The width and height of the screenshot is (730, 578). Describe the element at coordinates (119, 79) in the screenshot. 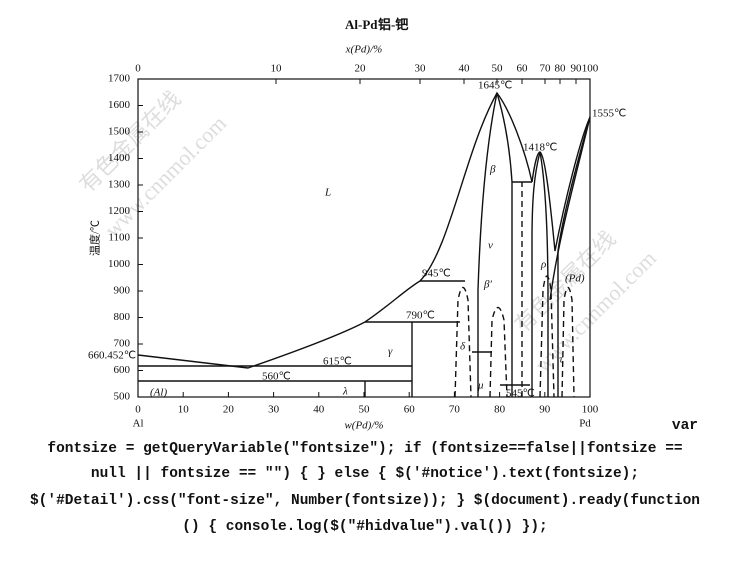

I see `left-tick-label: 1700` at that location.